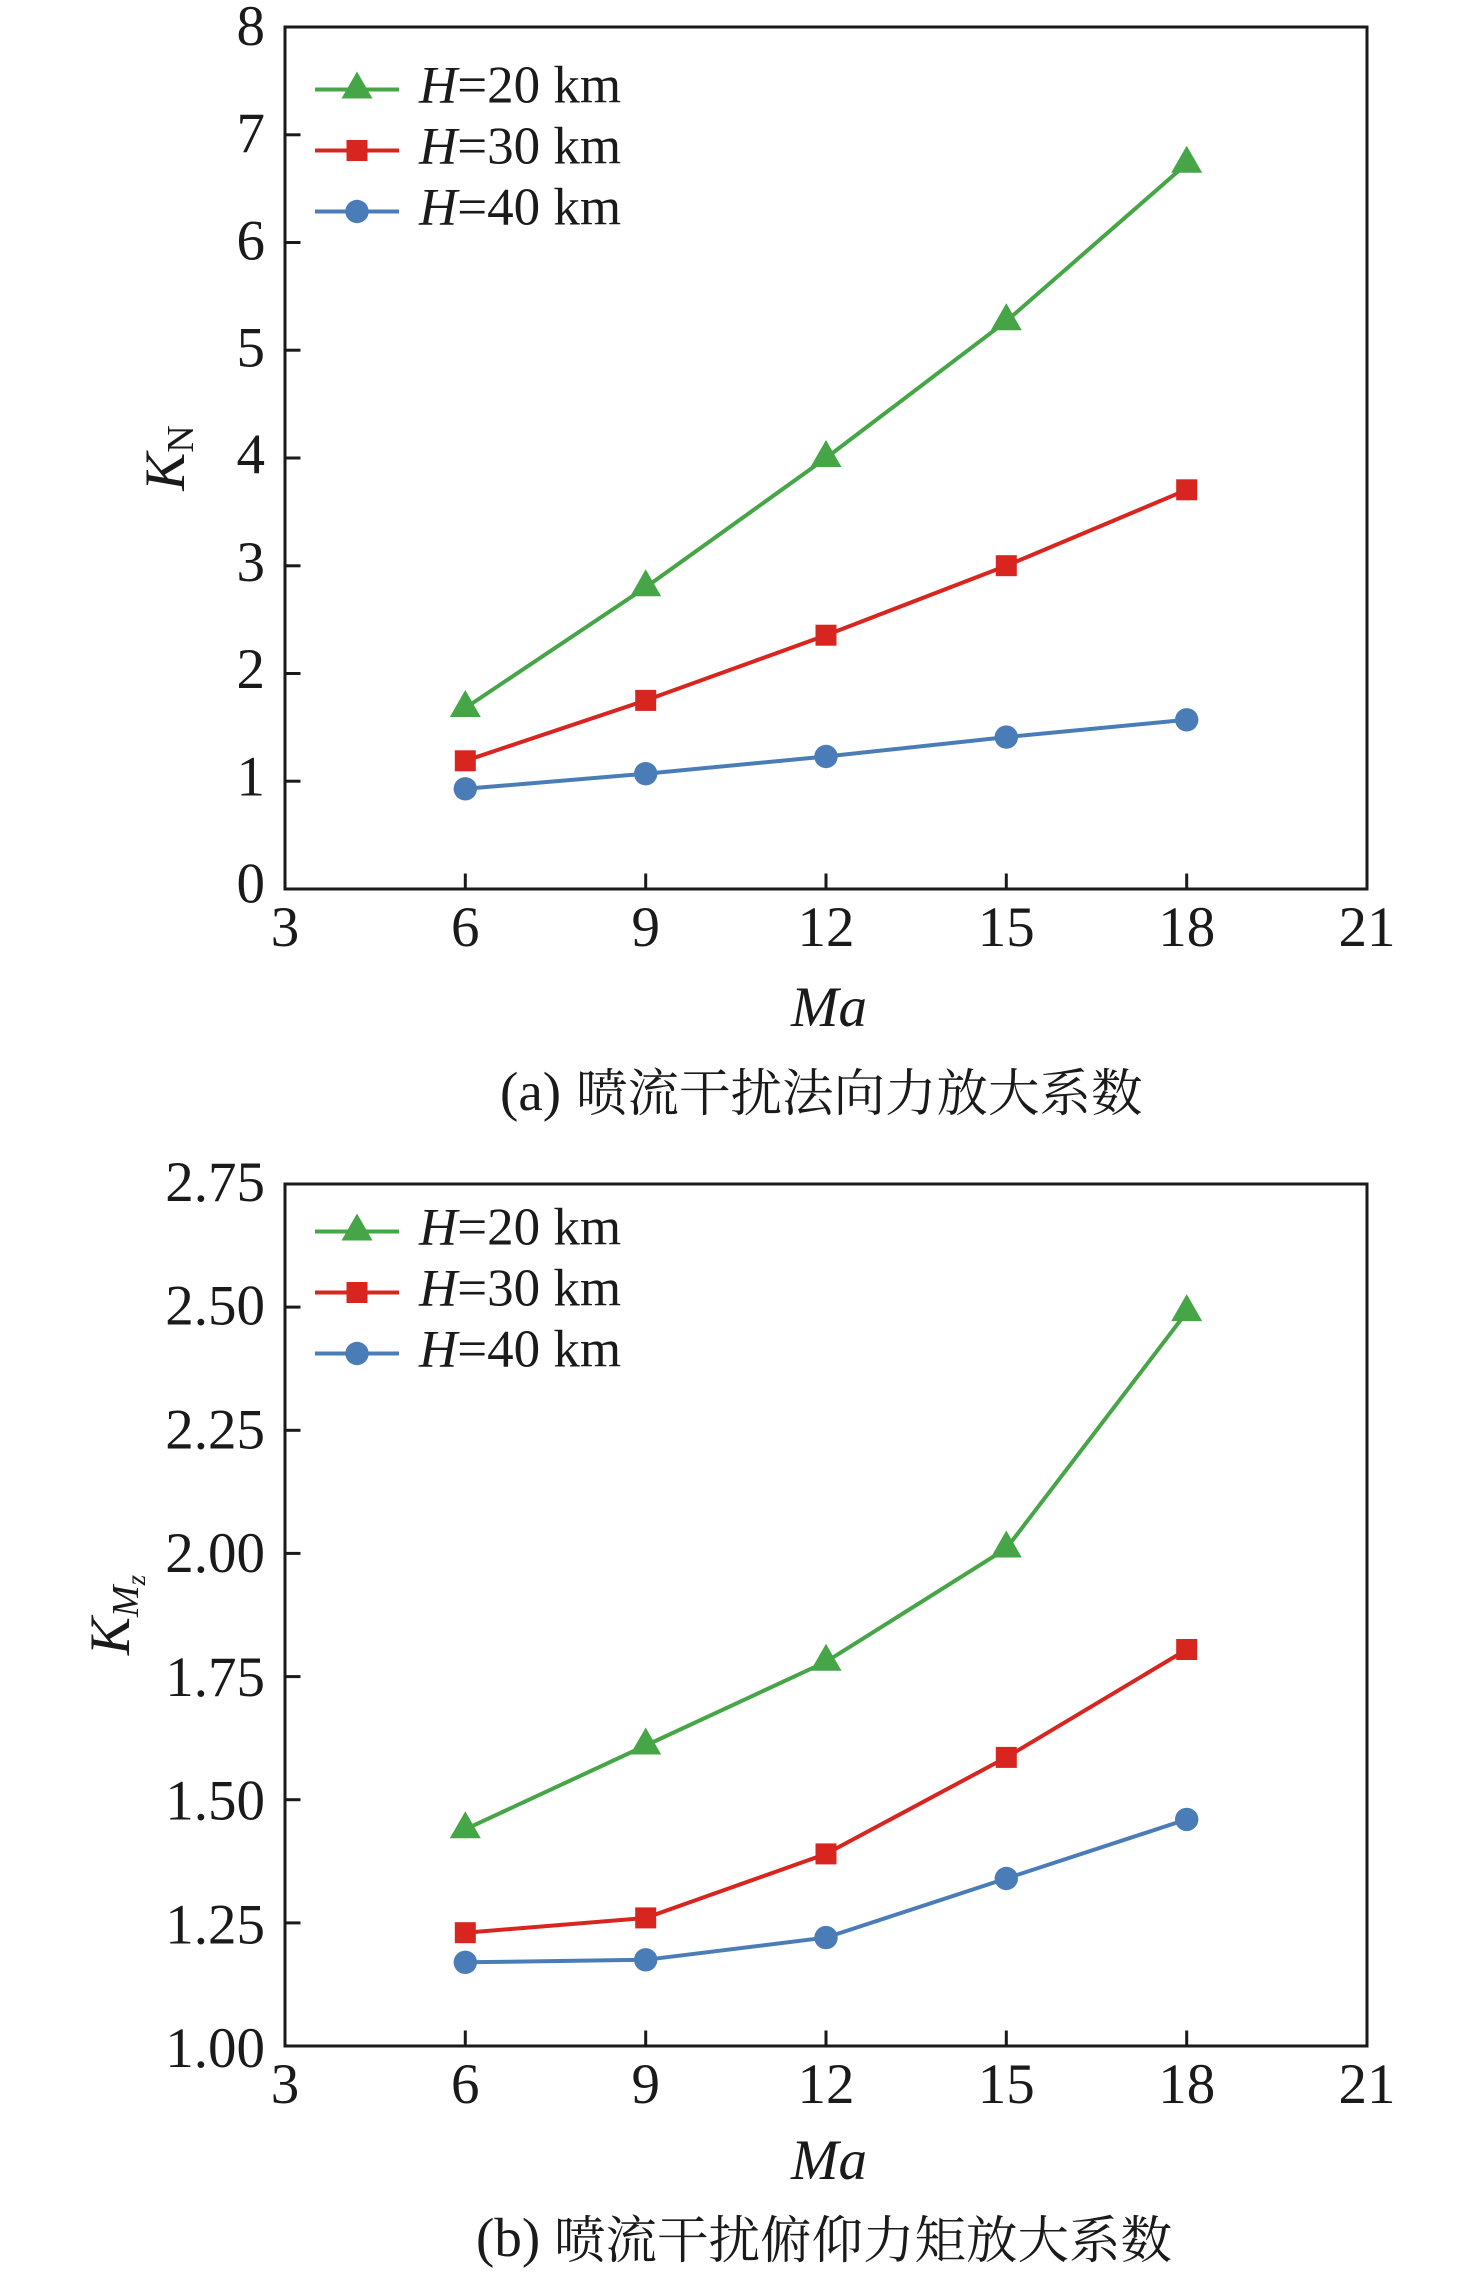 The height and width of the screenshot is (2283, 1476). Describe the element at coordinates (251, 348) in the screenshot. I see `svg-text: 5` at that location.